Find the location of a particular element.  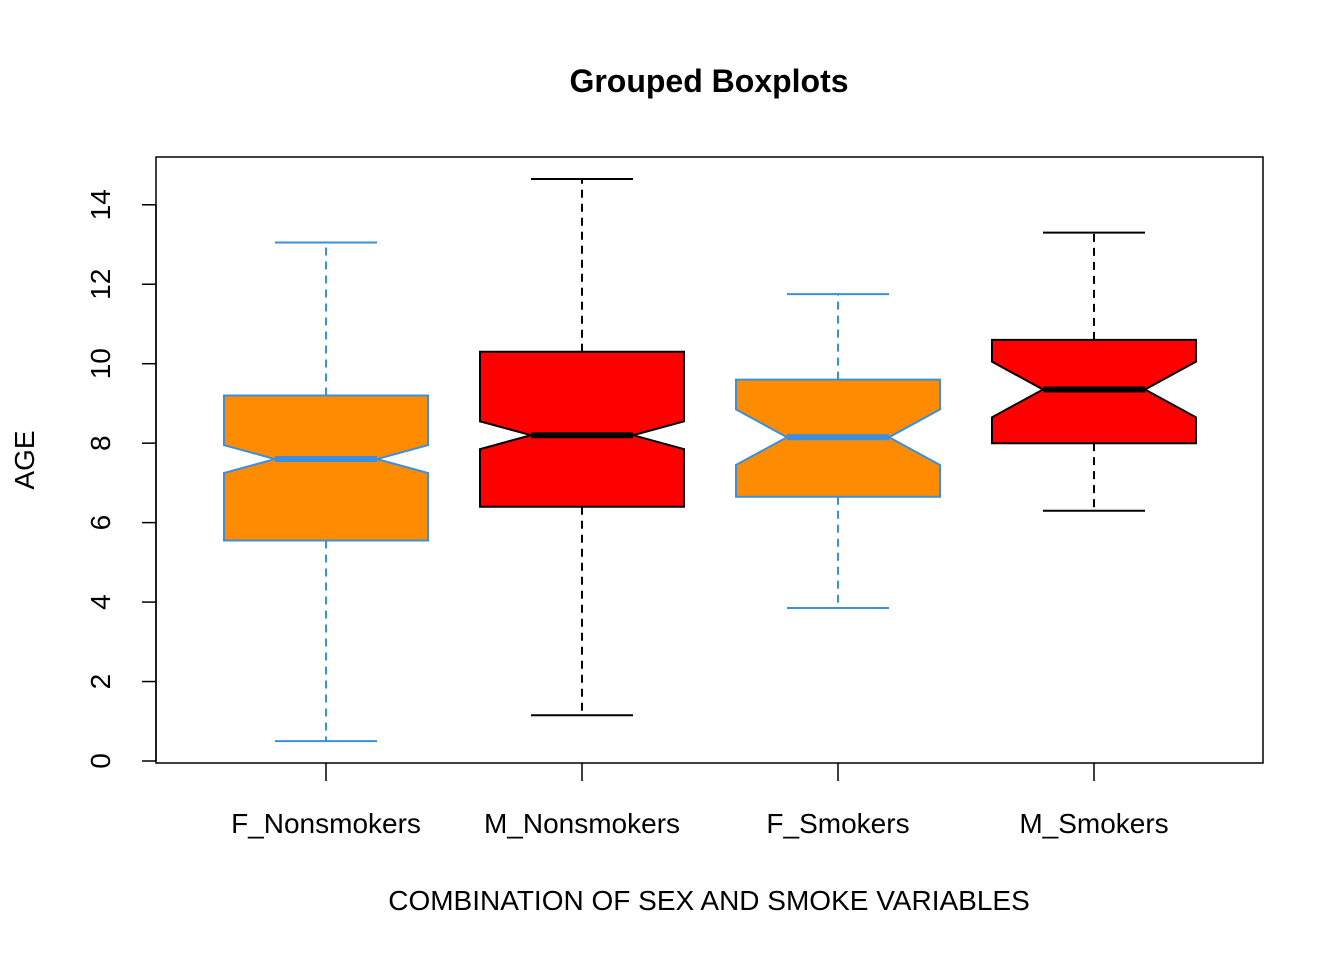

x-tick-label: F_Nonsmokers is located at coordinates (326, 823).